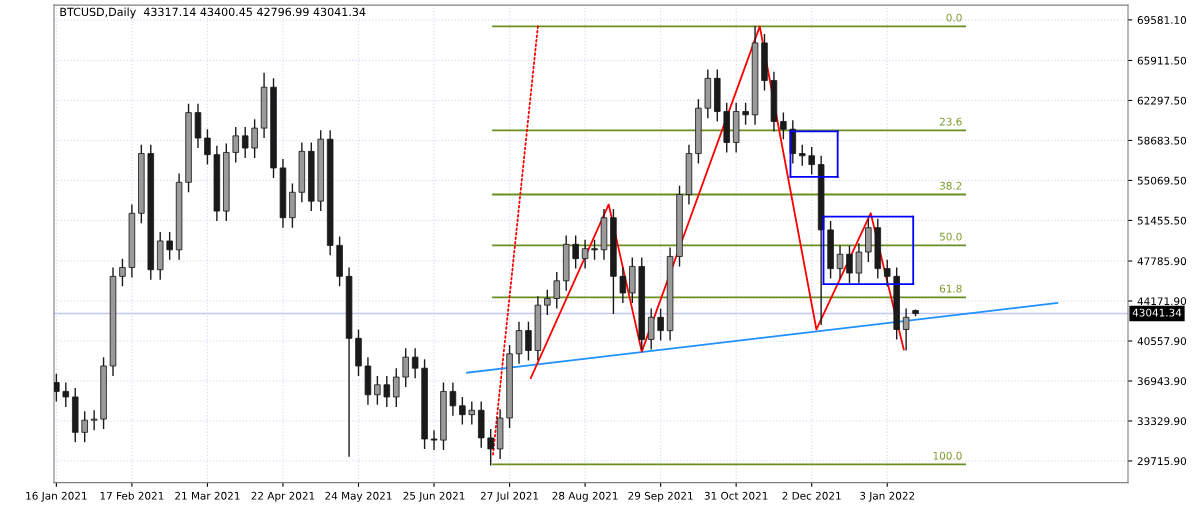 This screenshot has height=508, width=1200. What do you see at coordinates (1162, 220) in the screenshot?
I see `y-tick-label: 51455.50` at bounding box center [1162, 220].